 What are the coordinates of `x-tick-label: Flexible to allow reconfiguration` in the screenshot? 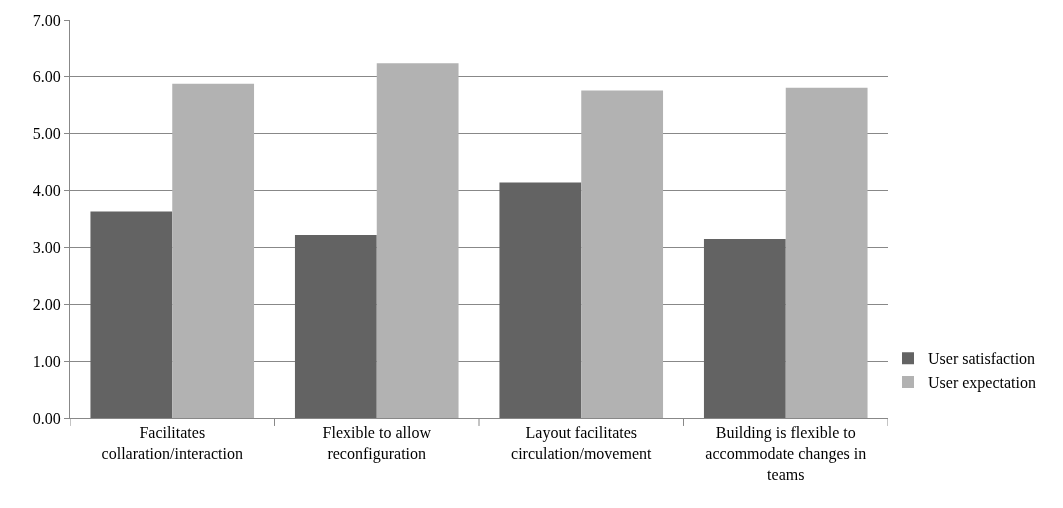 It's located at (377, 443).